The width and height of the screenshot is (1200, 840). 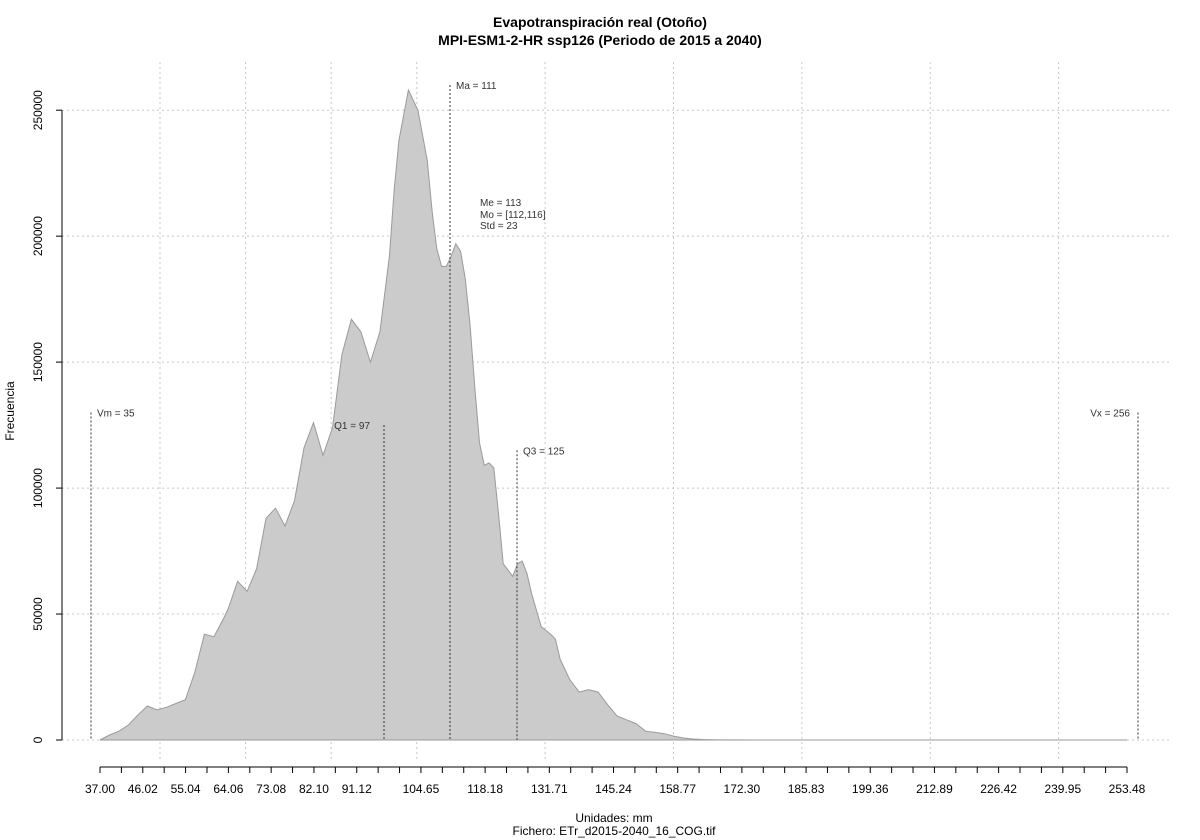 I want to click on stat-std: Std = 23, so click(x=499, y=226).